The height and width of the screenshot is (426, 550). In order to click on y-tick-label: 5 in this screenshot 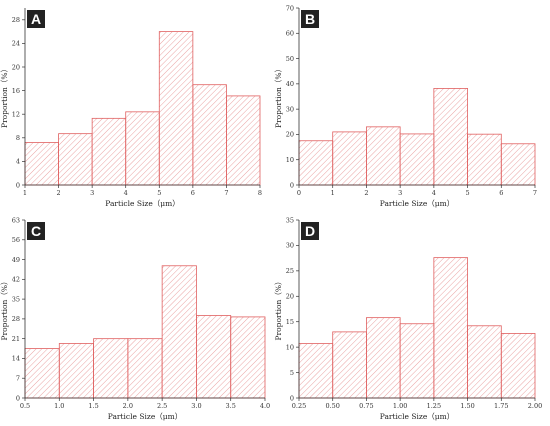, I will do `click(292, 373)`.